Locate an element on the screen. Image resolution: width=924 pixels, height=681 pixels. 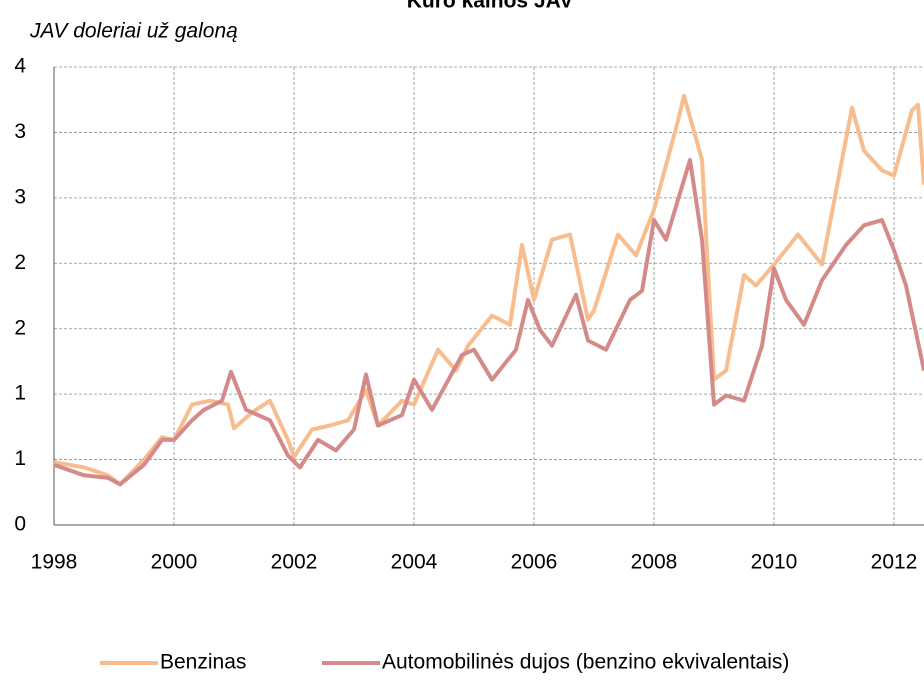
y-tick-label: 0 is located at coordinates (20, 524).